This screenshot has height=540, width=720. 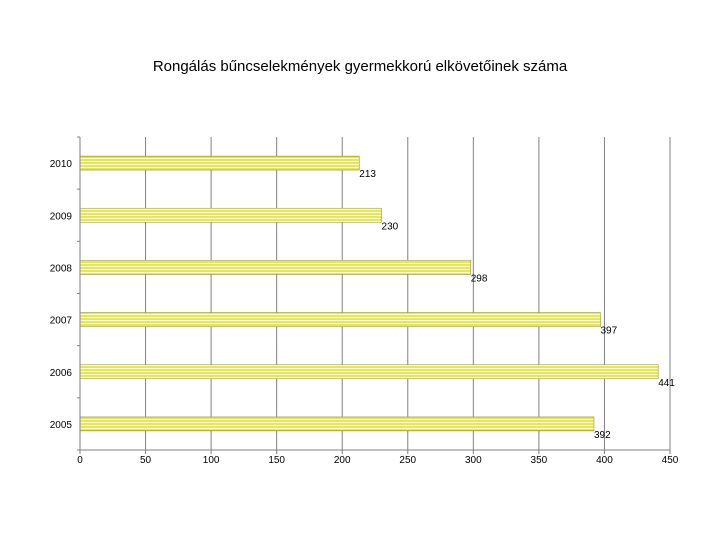 I want to click on x-tick-label: 250, so click(x=407, y=460).